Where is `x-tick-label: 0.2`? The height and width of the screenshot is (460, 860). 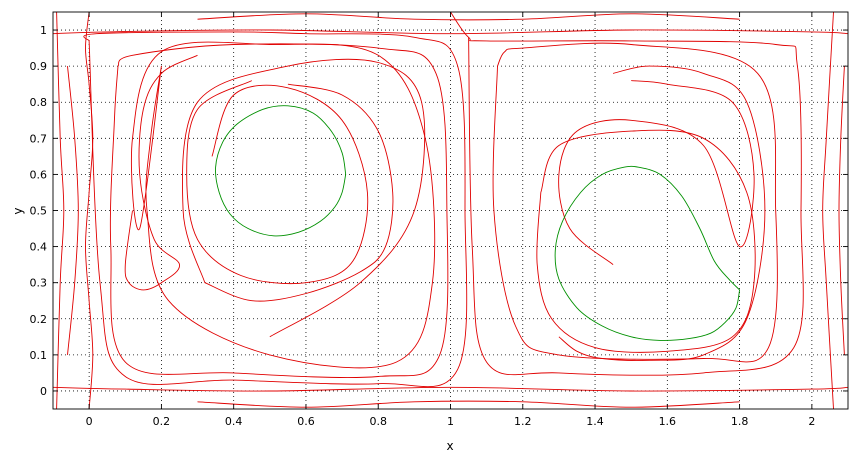 x-tick-label: 0.2 is located at coordinates (162, 421).